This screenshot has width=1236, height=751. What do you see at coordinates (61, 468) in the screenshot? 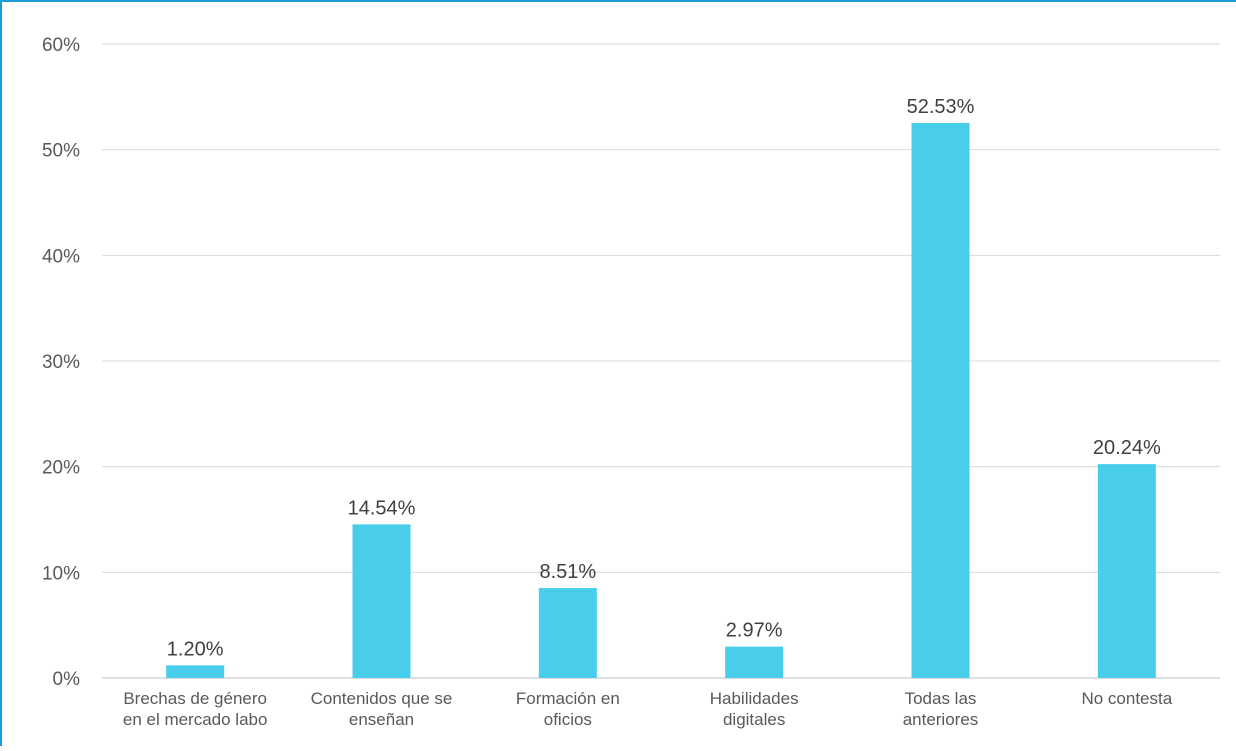
I see `y-tick-label: 20%` at bounding box center [61, 468].